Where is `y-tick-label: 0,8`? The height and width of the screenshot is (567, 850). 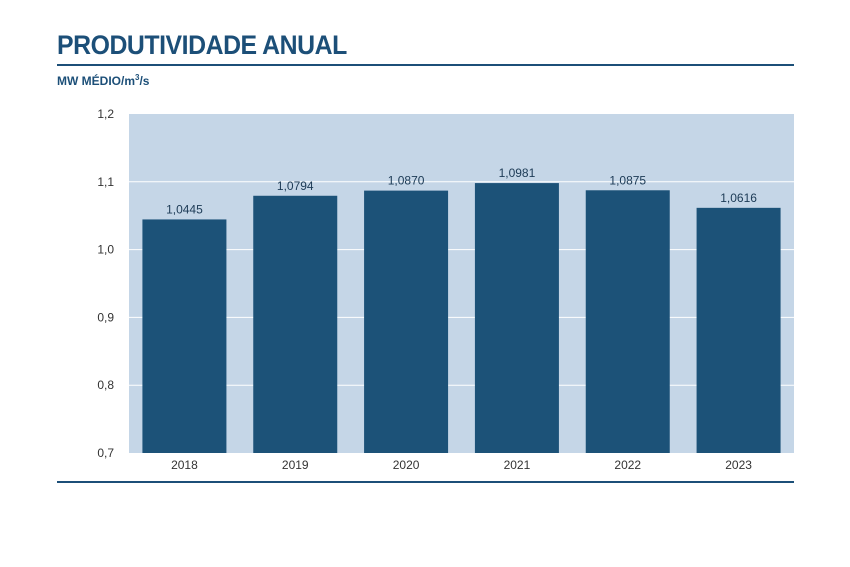 y-tick-label: 0,8 is located at coordinates (105, 385).